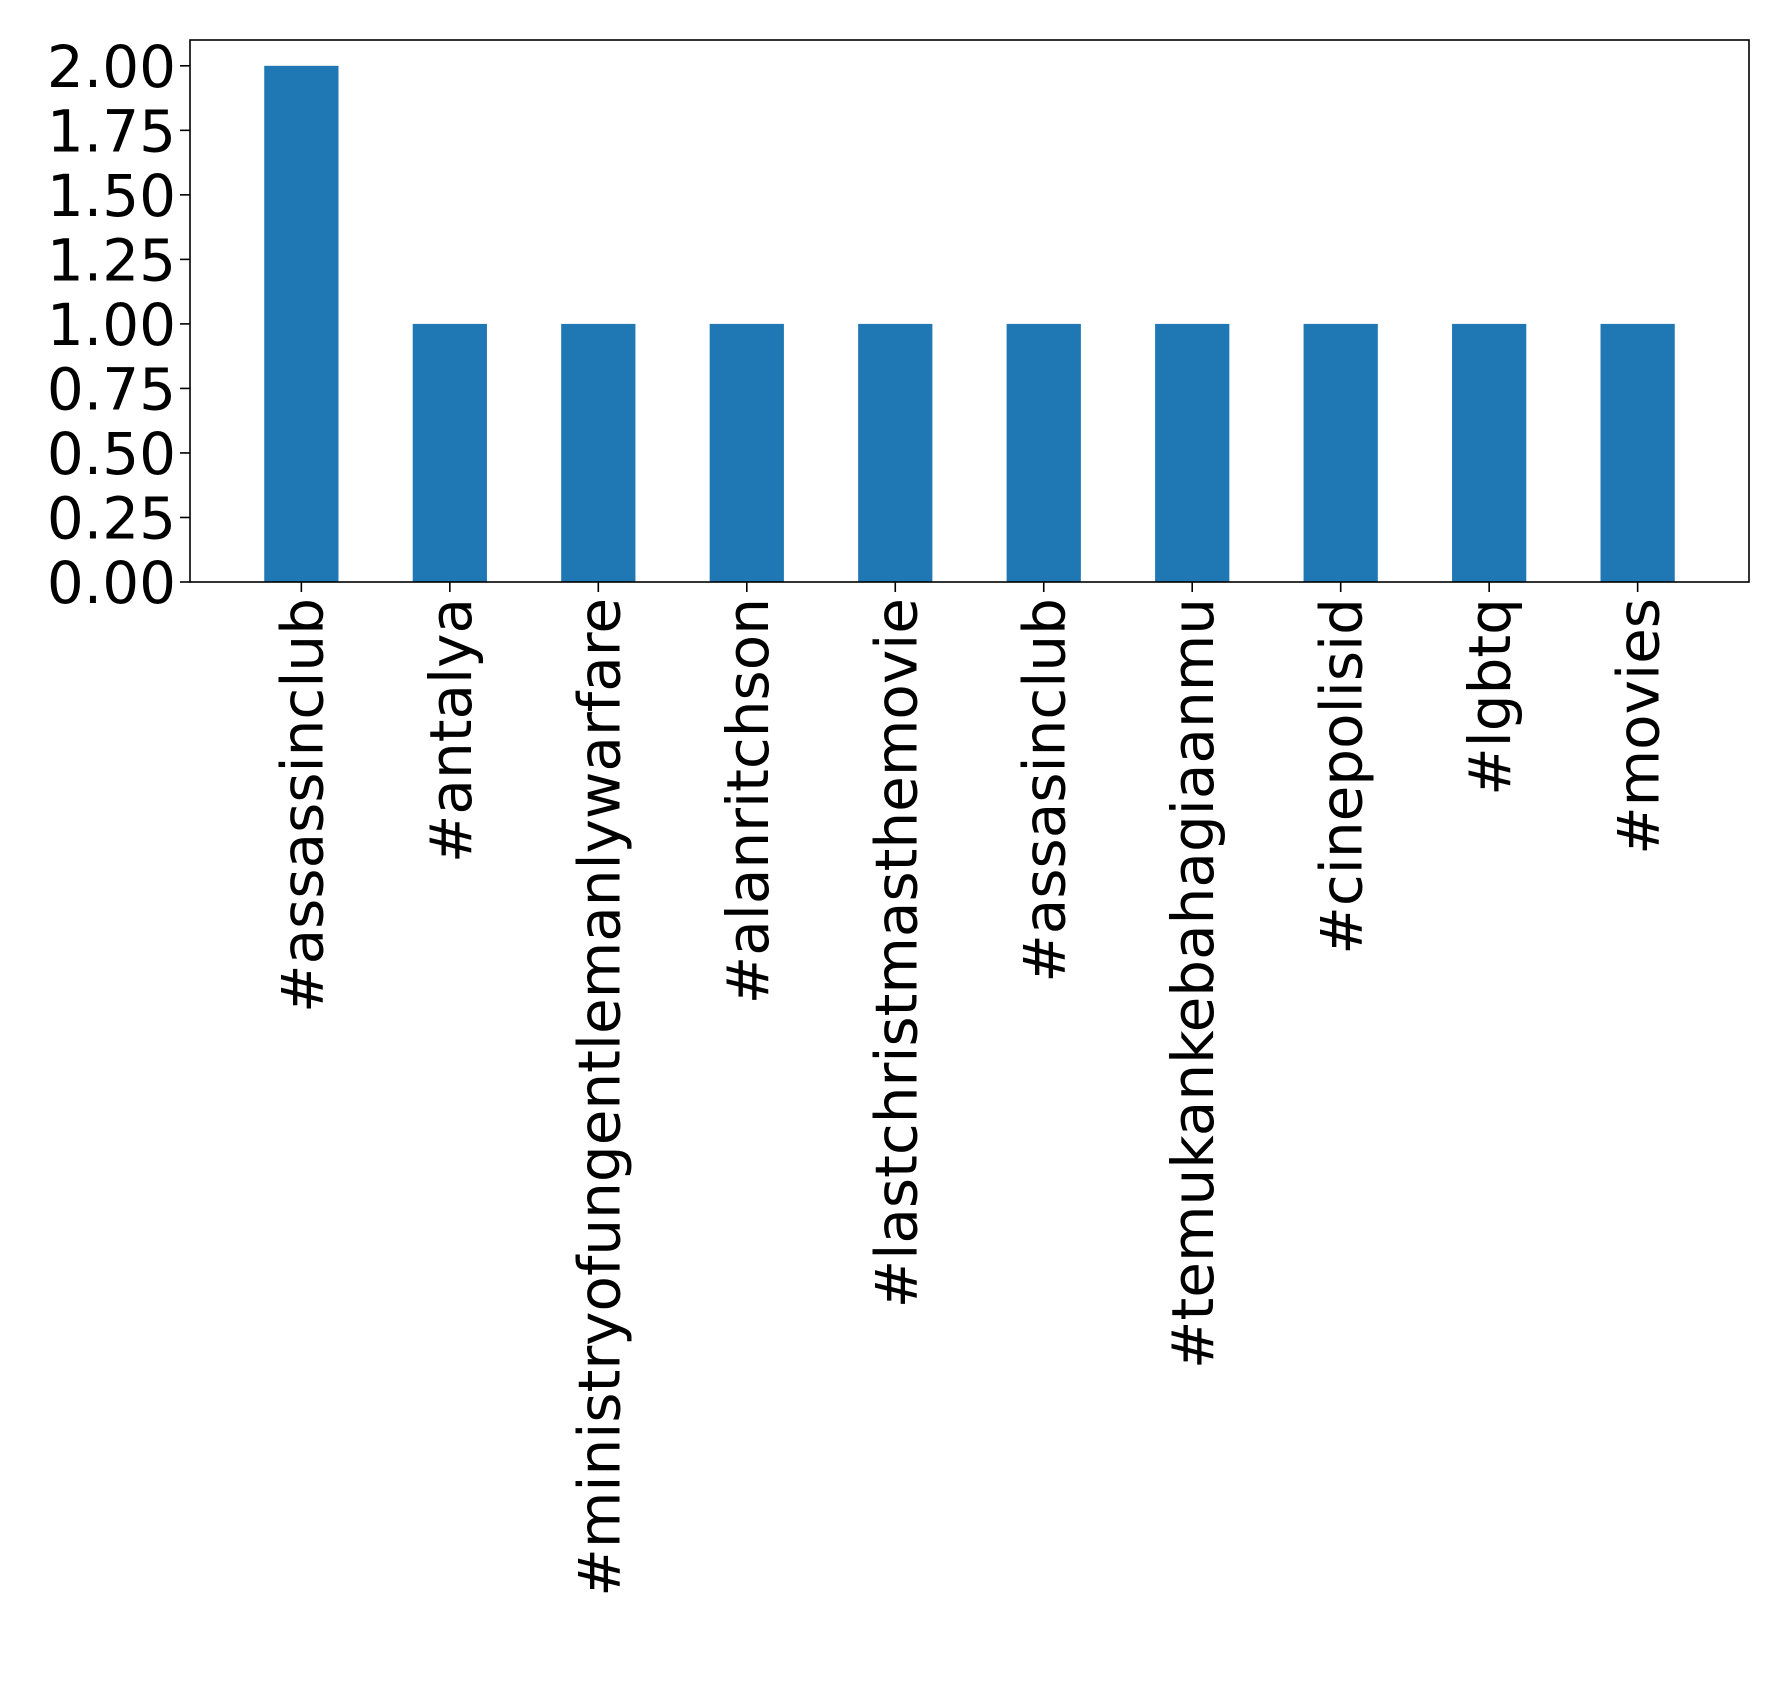  I want to click on y-tick-label-8: 2.00, so click(111, 67).